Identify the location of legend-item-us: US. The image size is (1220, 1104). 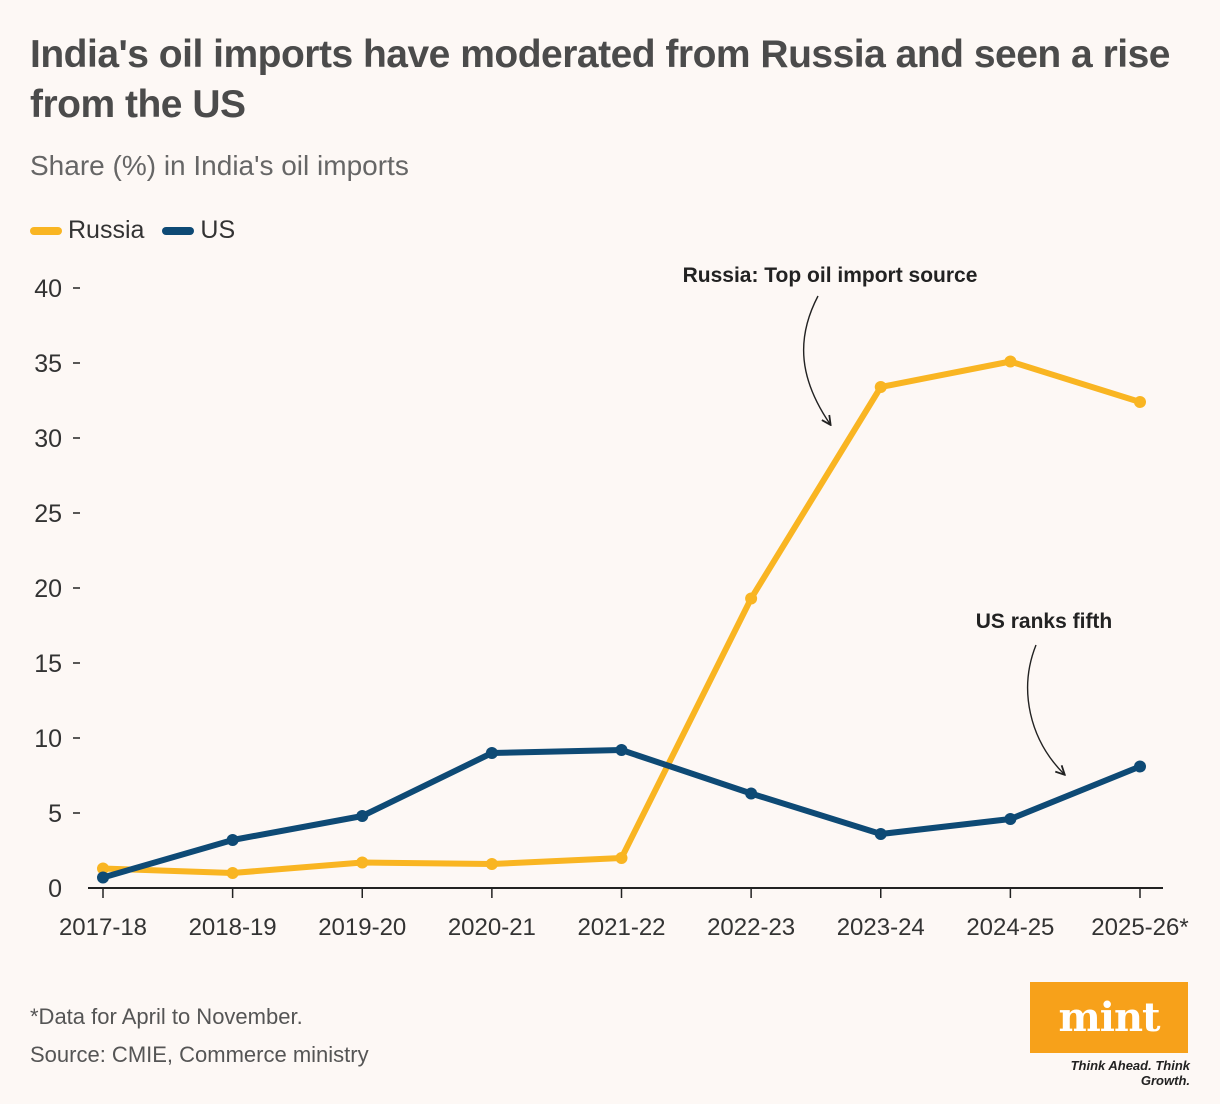
(198, 230).